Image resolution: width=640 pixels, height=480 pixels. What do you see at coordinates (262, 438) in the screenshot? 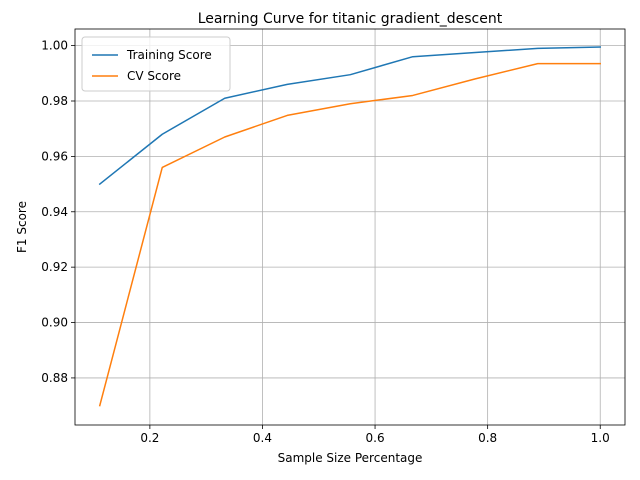
I see `x-tick-label: 0.4` at bounding box center [262, 438].